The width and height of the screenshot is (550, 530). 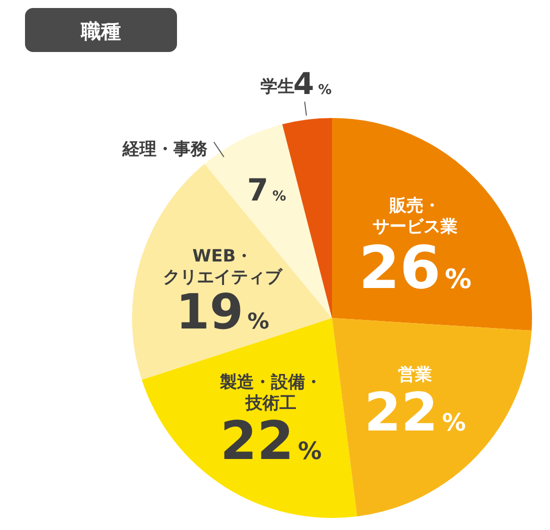 I want to click on data-label: 4%, so click(x=312, y=84).